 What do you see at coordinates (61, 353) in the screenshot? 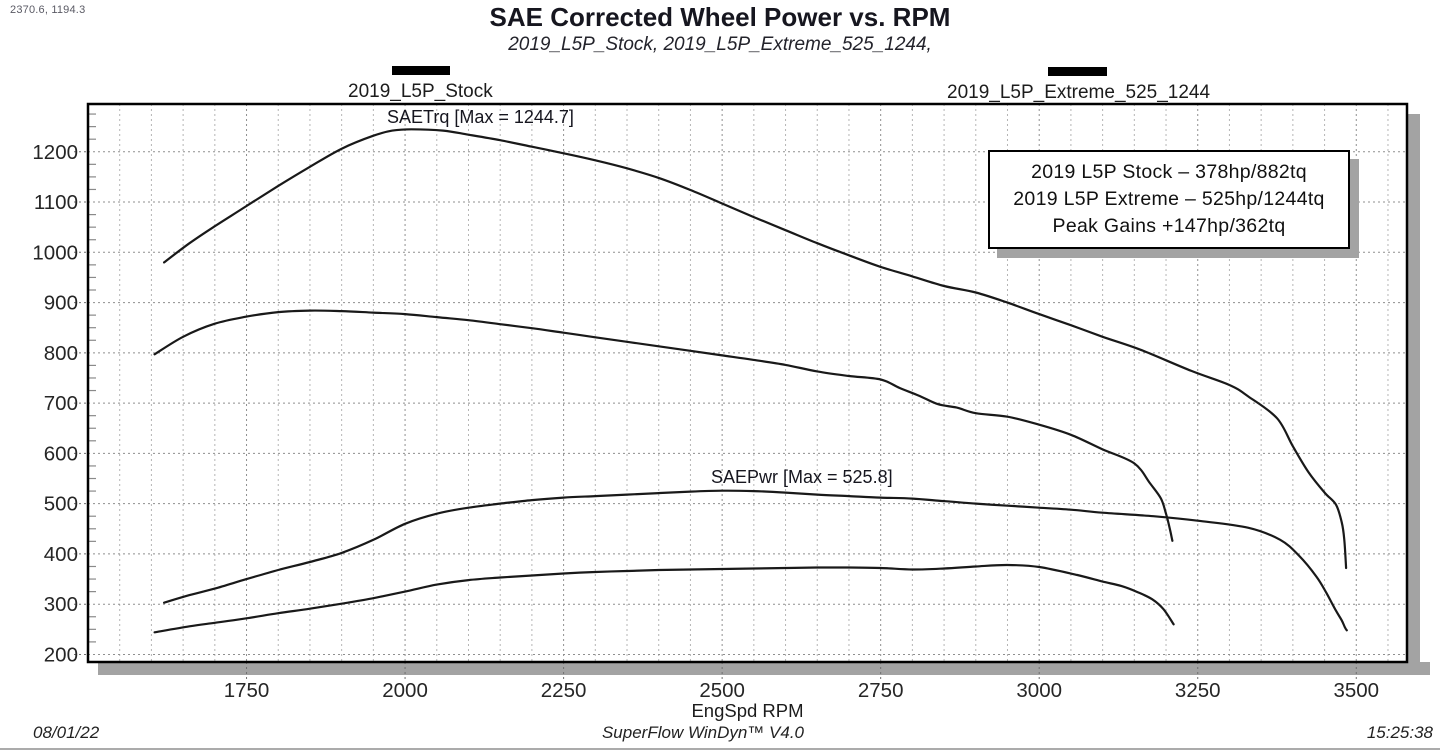
I see `y-tick-label: 800` at bounding box center [61, 353].